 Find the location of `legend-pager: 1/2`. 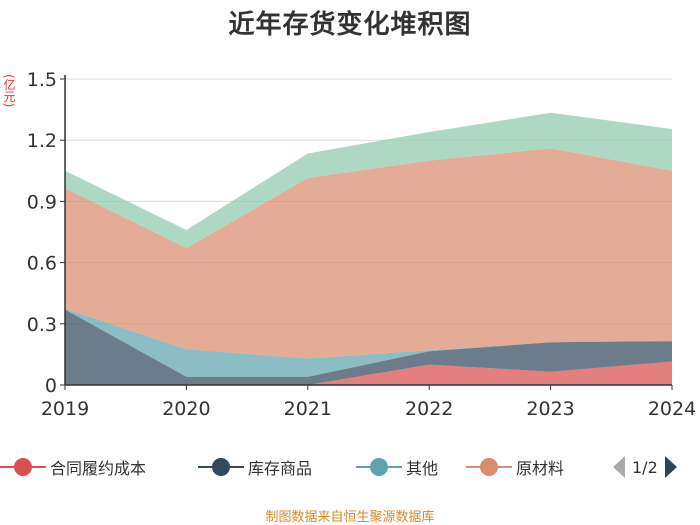

legend-pager: 1/2 is located at coordinates (656, 467).